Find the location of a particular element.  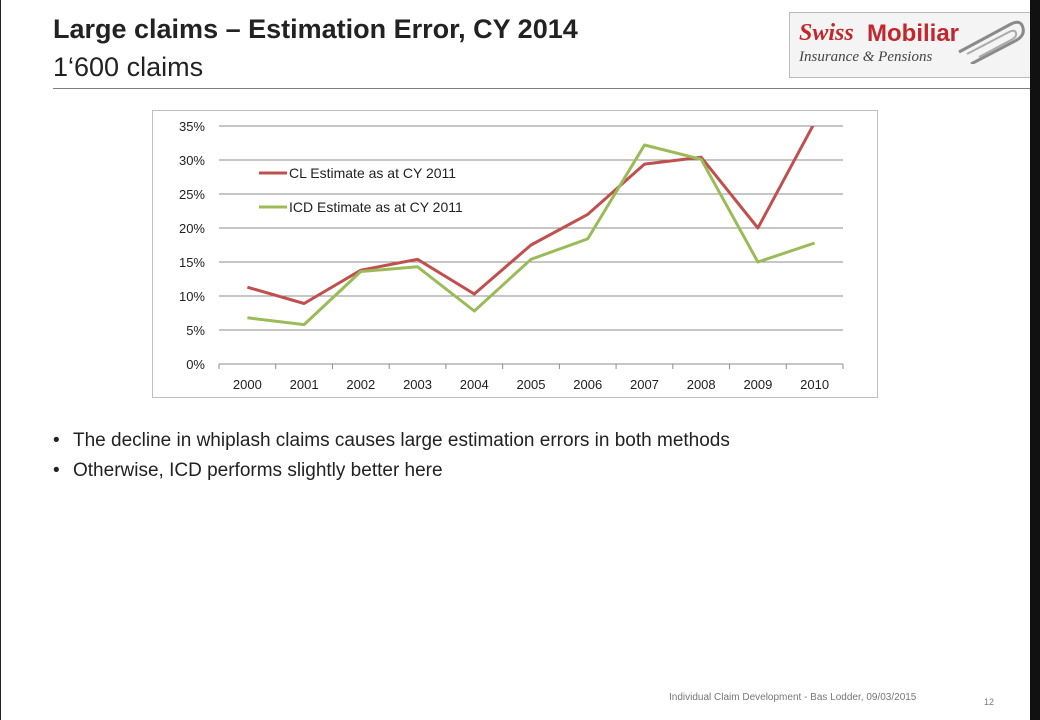

logo-background is located at coordinates (910, 45).